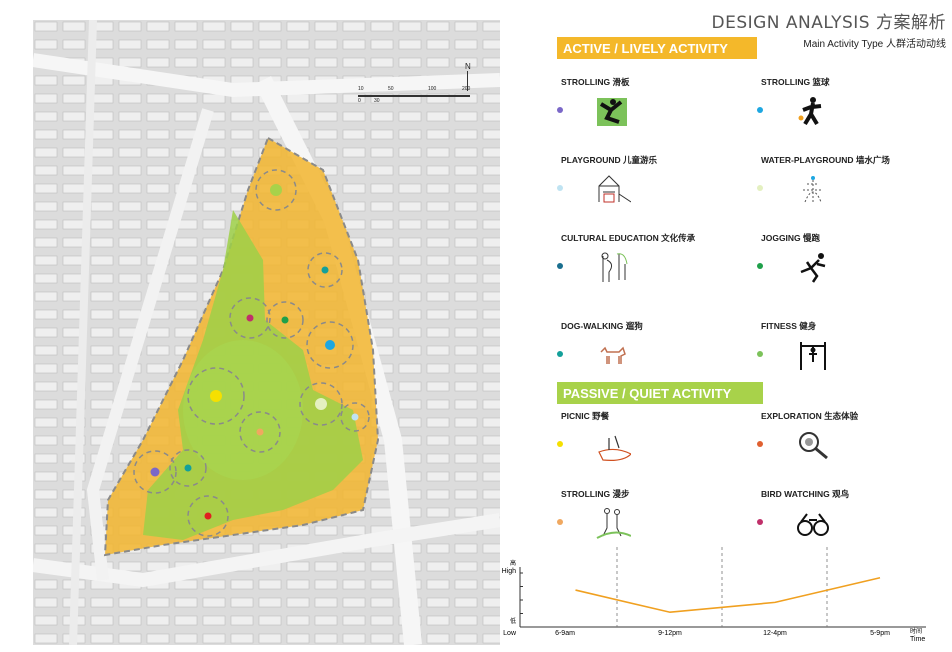 This screenshot has width=952, height=652. I want to click on activity-label: DOG-WALKING 遛狗, so click(602, 326).